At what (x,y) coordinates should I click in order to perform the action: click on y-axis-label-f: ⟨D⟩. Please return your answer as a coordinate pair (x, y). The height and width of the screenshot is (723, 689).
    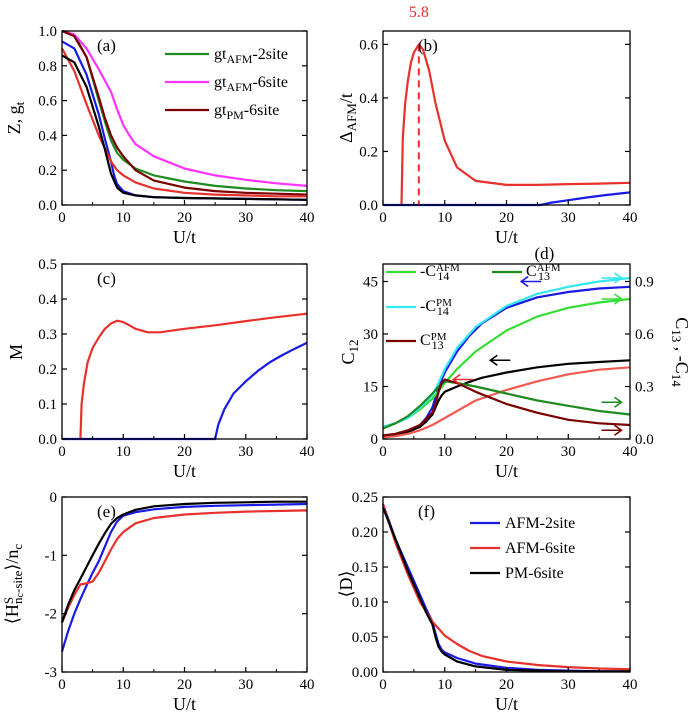
    Looking at the image, I should click on (346, 583).